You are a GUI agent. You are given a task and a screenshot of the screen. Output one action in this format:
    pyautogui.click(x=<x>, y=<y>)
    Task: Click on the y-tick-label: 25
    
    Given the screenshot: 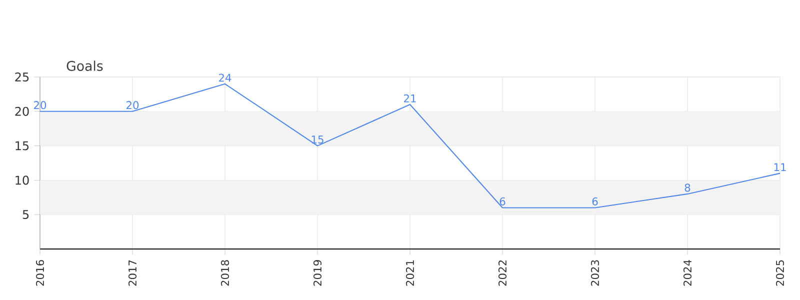 What is the action you would take?
    pyautogui.click(x=22, y=77)
    